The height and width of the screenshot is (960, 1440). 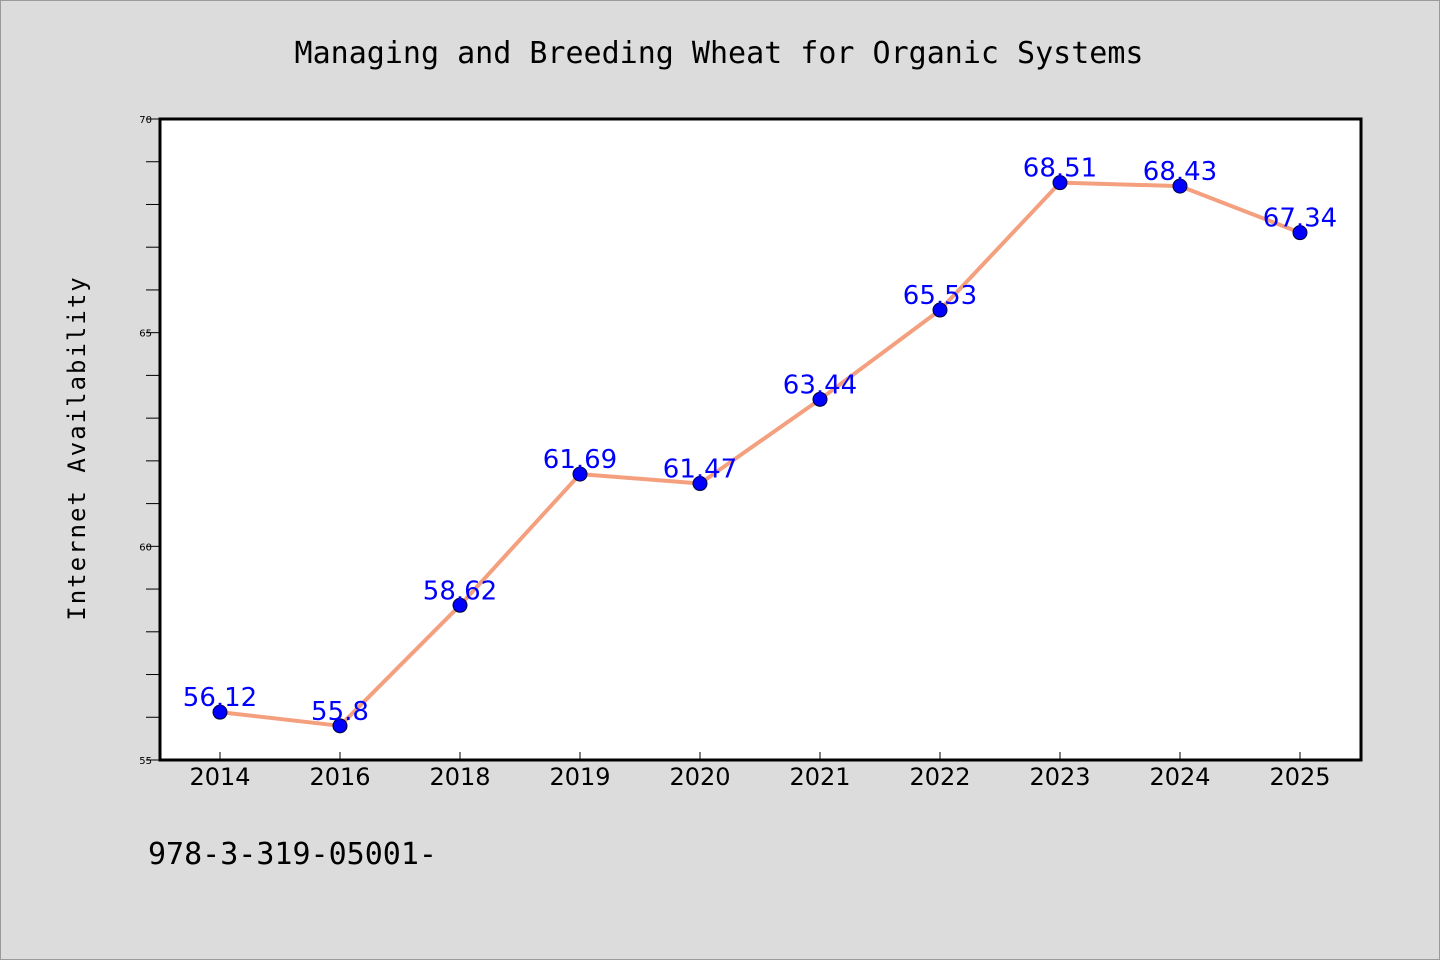 What do you see at coordinates (700, 470) in the screenshot?
I see `data-label: 61.47` at bounding box center [700, 470].